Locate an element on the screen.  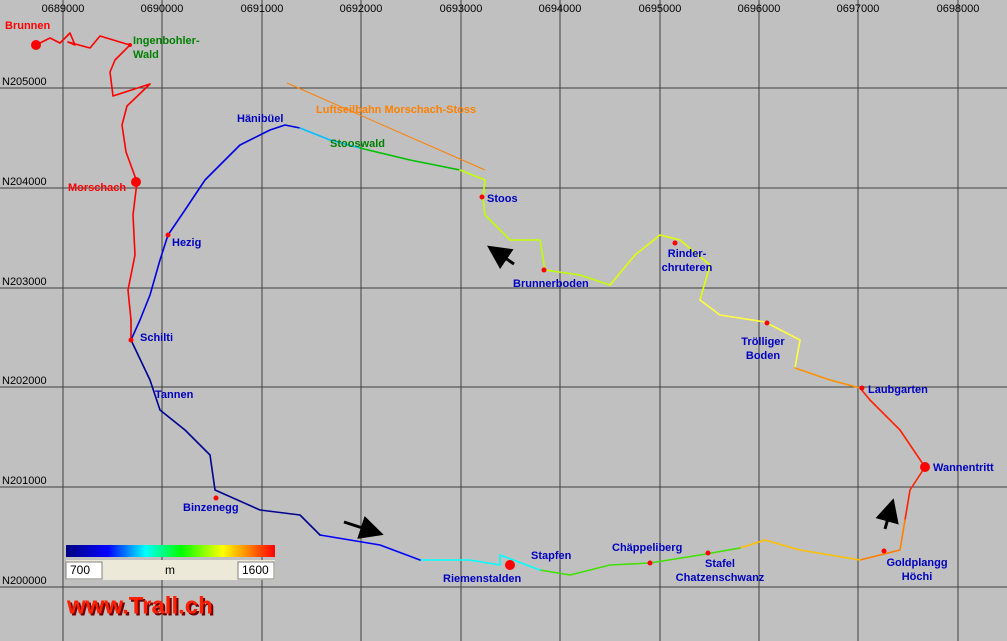
place-label: Boden is located at coordinates (763, 356).